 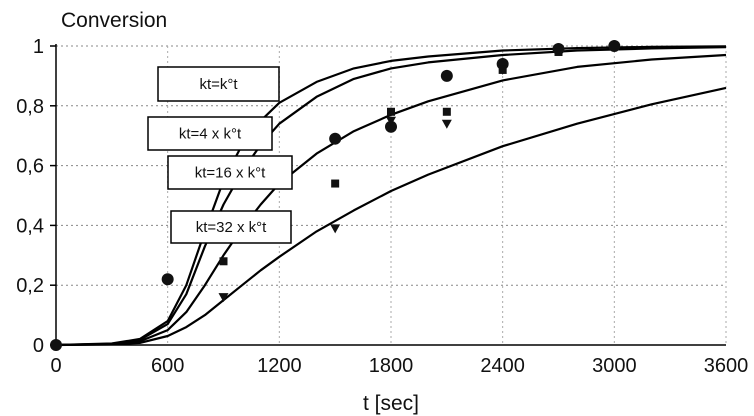 What do you see at coordinates (30, 107) in the screenshot?
I see `y-tick-label: 0,8` at bounding box center [30, 107].